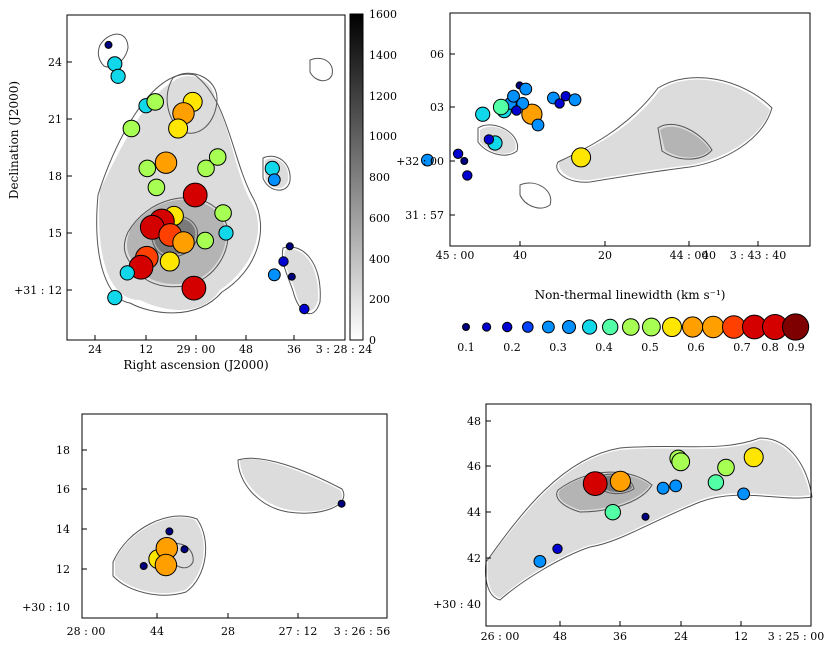  I want to click on colorbar-tick-label: 1400, so click(383, 55).